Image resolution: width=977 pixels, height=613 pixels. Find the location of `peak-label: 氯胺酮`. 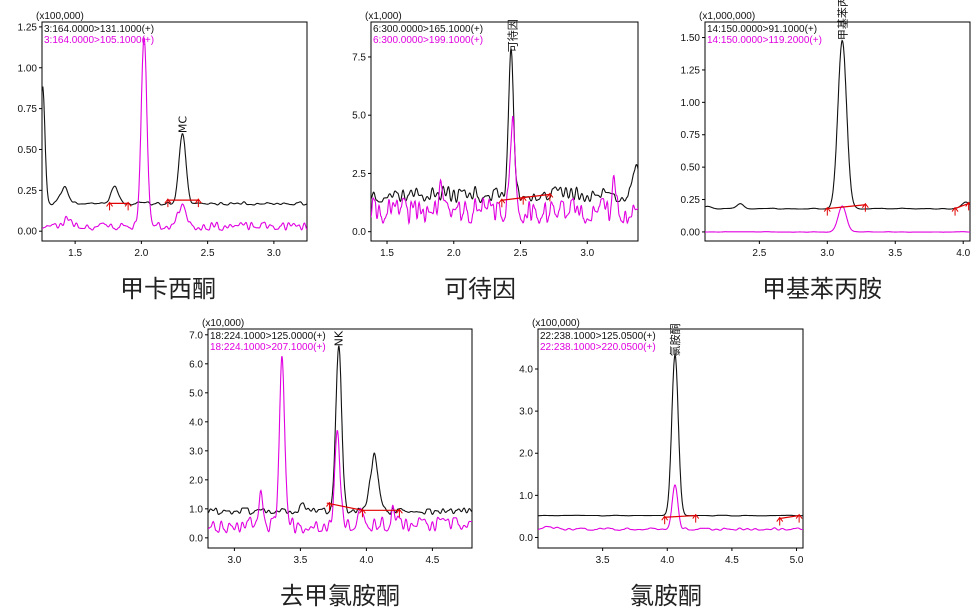

peak-label: 氯胺酮 is located at coordinates (675, 339).